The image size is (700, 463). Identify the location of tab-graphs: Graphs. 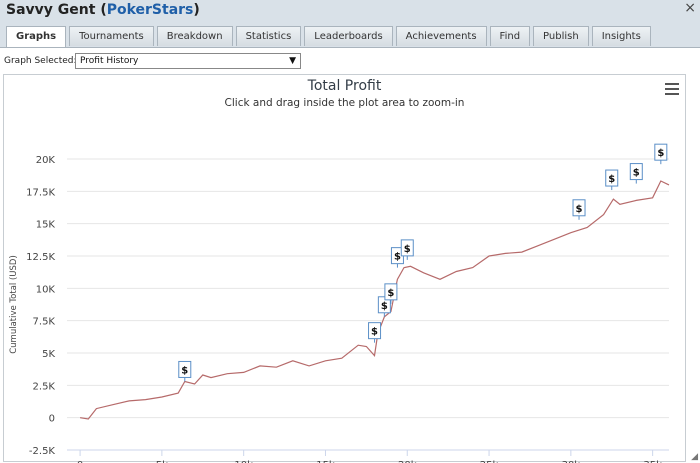
(36, 37).